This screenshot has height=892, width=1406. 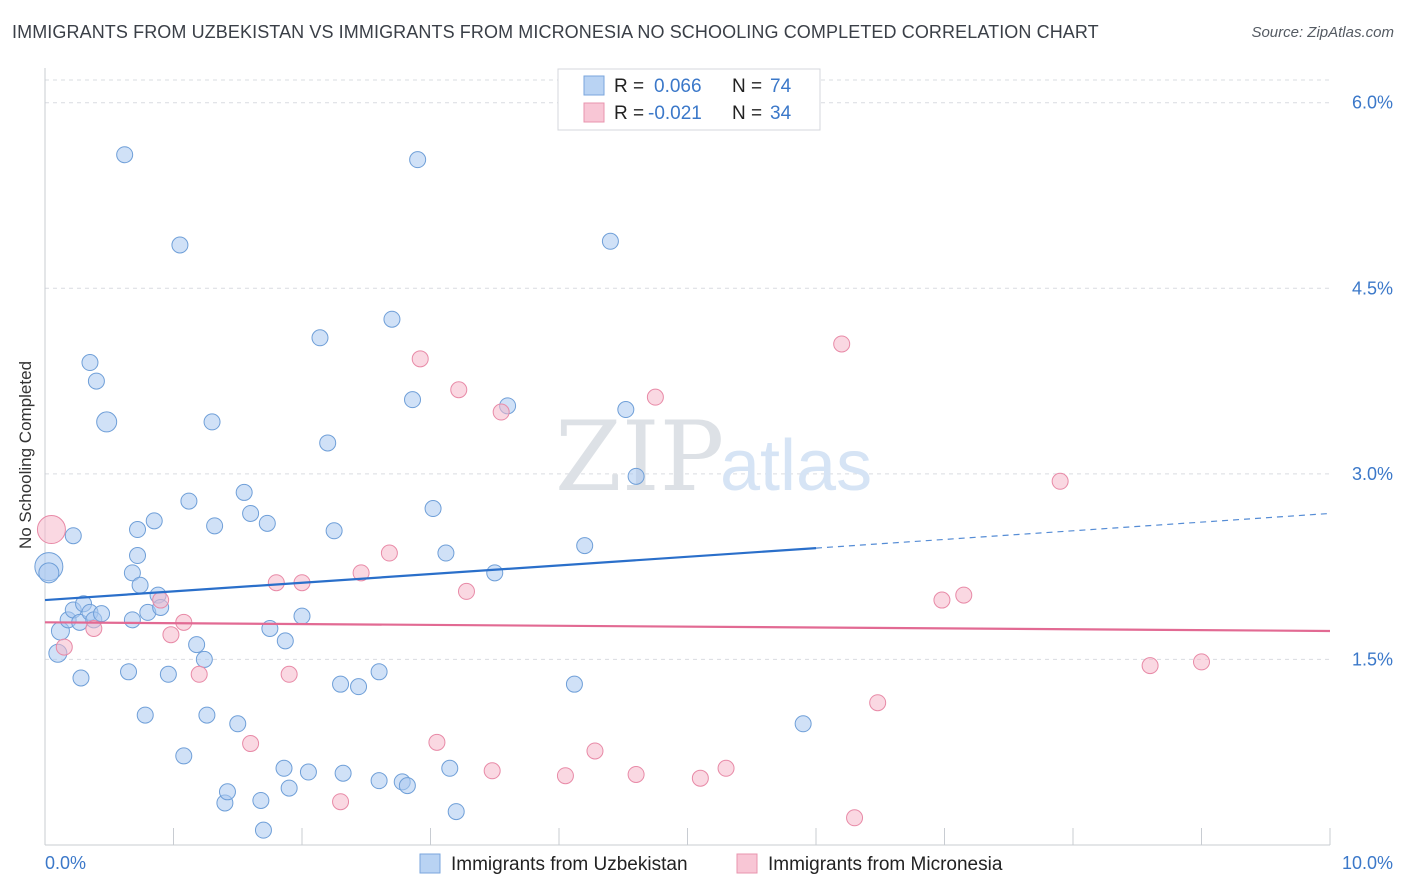 What do you see at coordinates (1073, 530) in the screenshot?
I see `trend-extension-uzbekistan` at bounding box center [1073, 530].